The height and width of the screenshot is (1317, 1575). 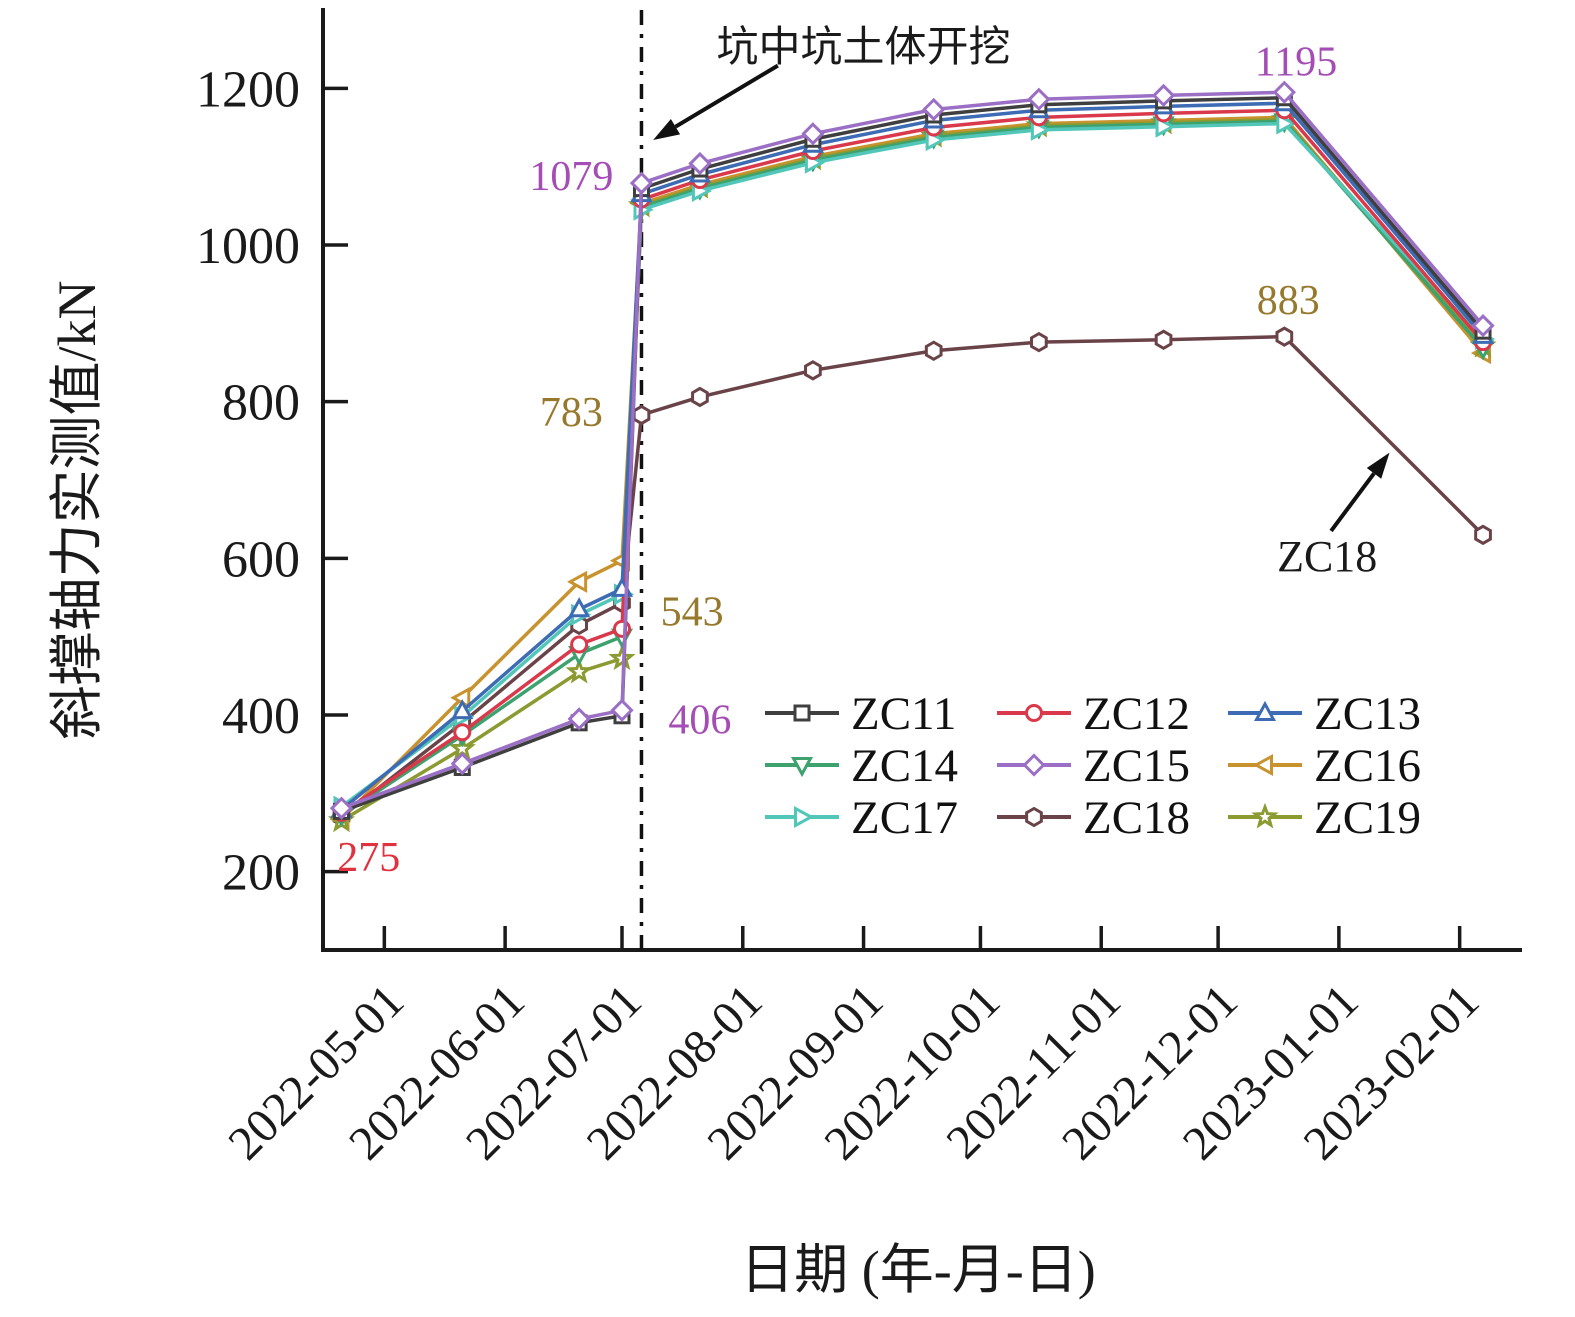 I want to click on legend-item-ZC14: ZC14, so click(x=861, y=766).